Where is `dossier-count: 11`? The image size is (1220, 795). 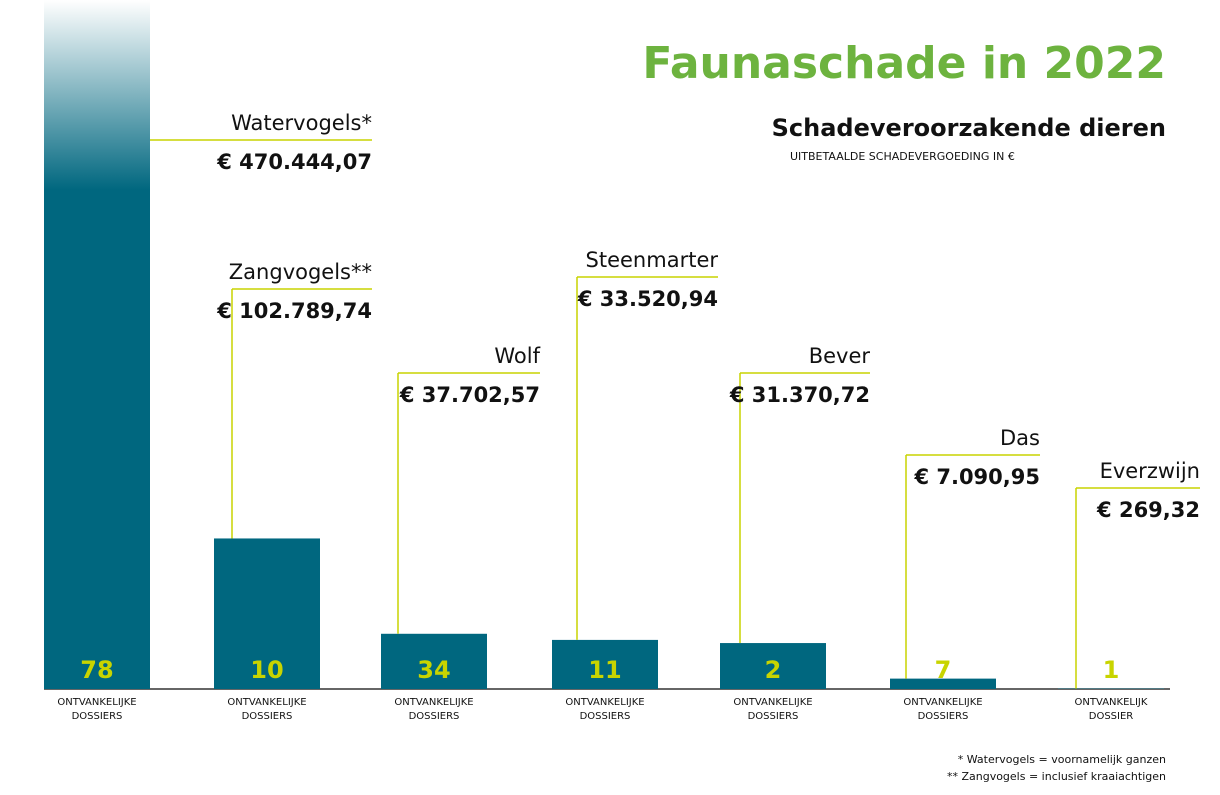
dossier-count: 11 is located at coordinates (604, 670).